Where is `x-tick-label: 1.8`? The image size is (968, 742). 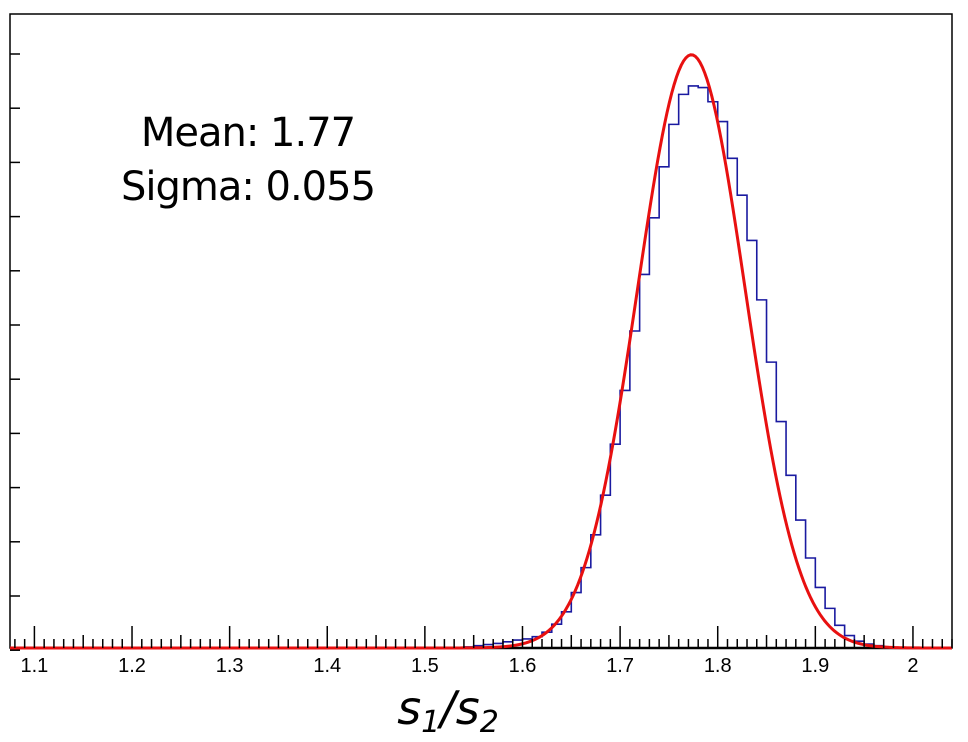 x-tick-label: 1.8 is located at coordinates (718, 666).